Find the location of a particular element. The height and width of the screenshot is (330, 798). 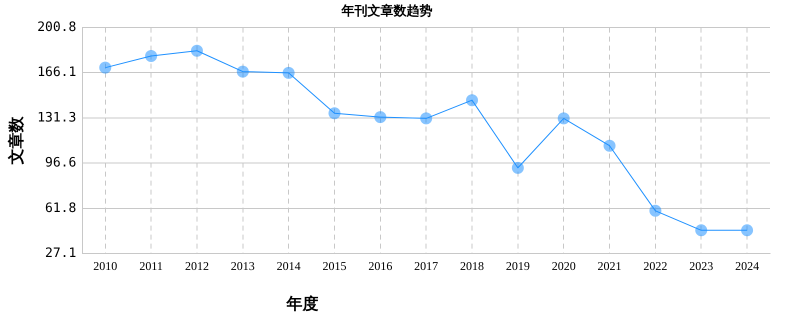

x-tick-label: 2021 is located at coordinates (610, 265).